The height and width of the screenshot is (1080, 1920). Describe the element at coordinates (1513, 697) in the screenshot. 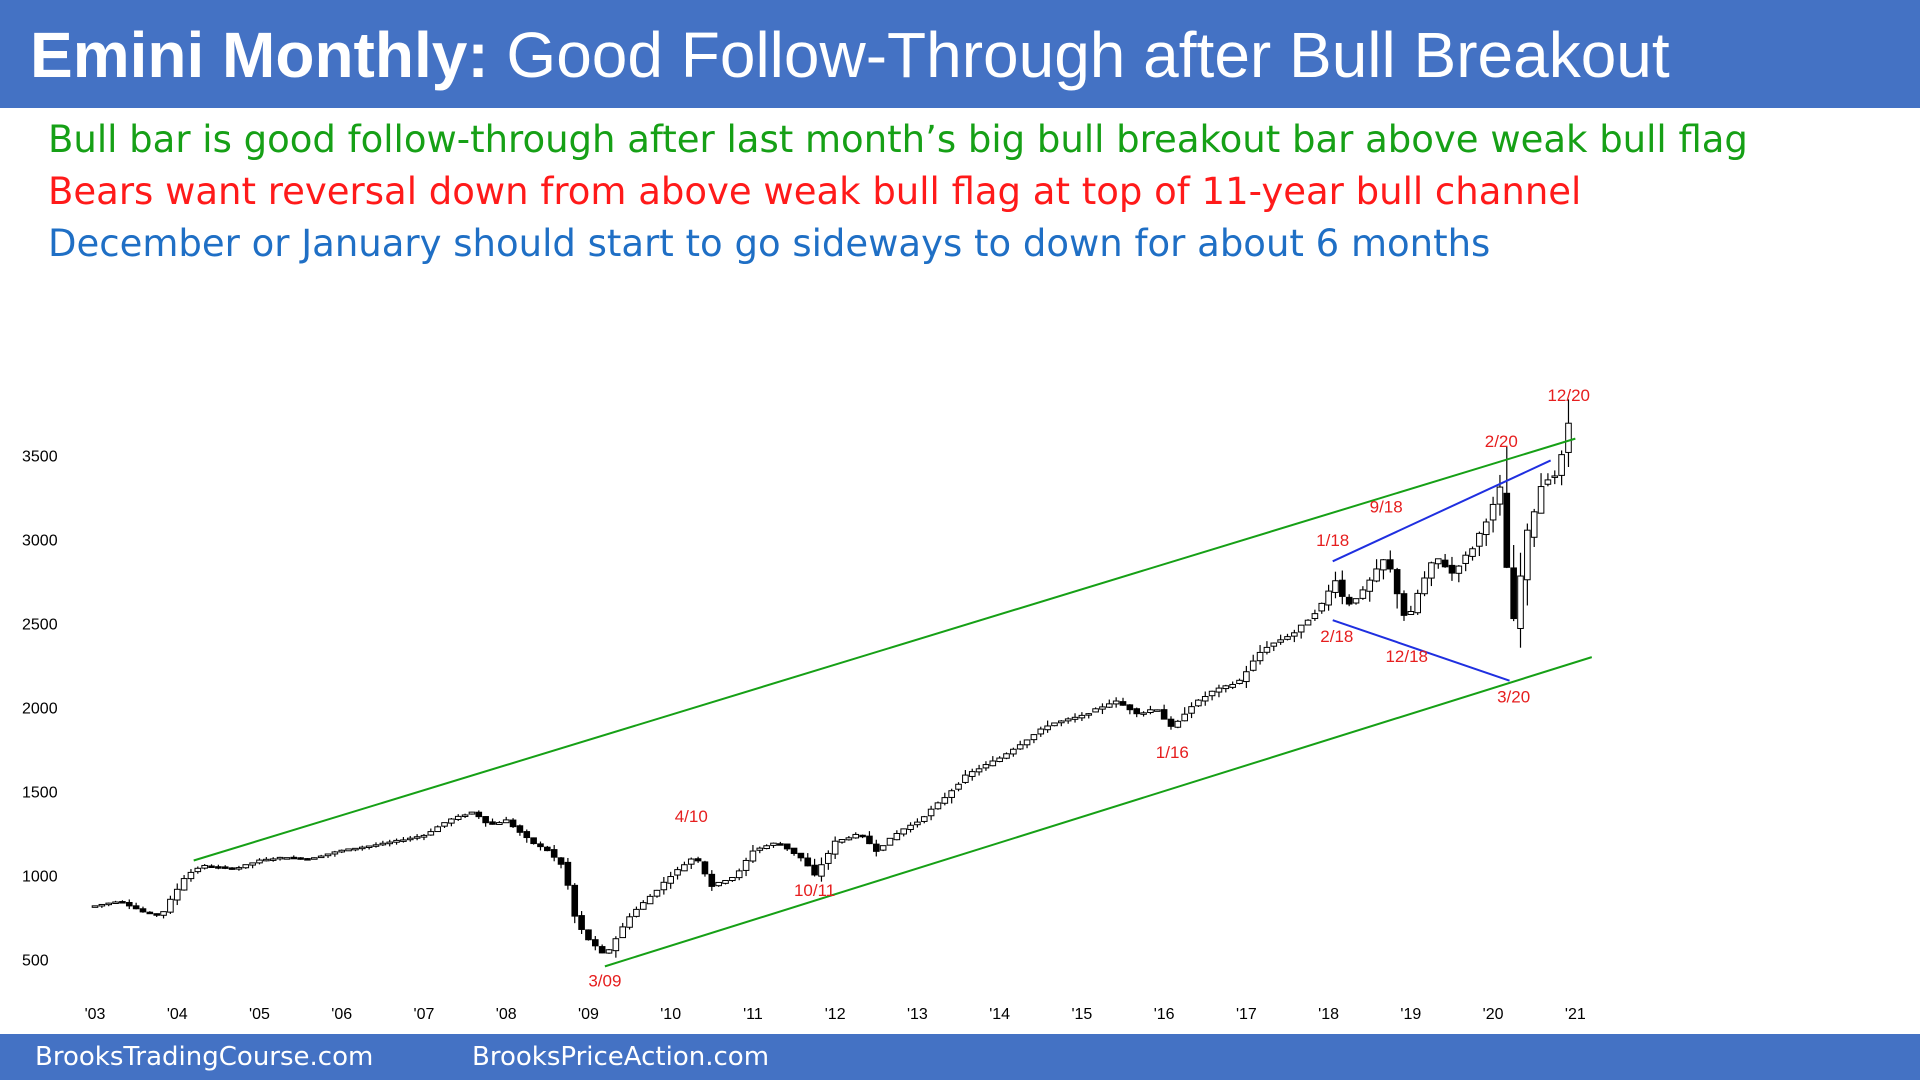

I see `date-annotation: 3/20` at that location.